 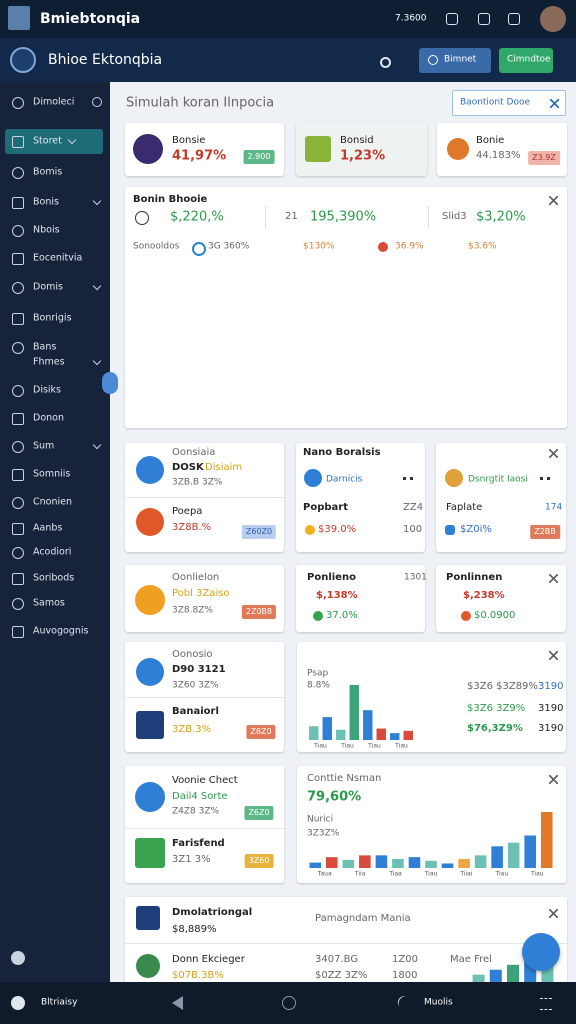 What do you see at coordinates (192, 610) in the screenshot?
I see `card-text: 3Z8.8Z%` at bounding box center [192, 610].